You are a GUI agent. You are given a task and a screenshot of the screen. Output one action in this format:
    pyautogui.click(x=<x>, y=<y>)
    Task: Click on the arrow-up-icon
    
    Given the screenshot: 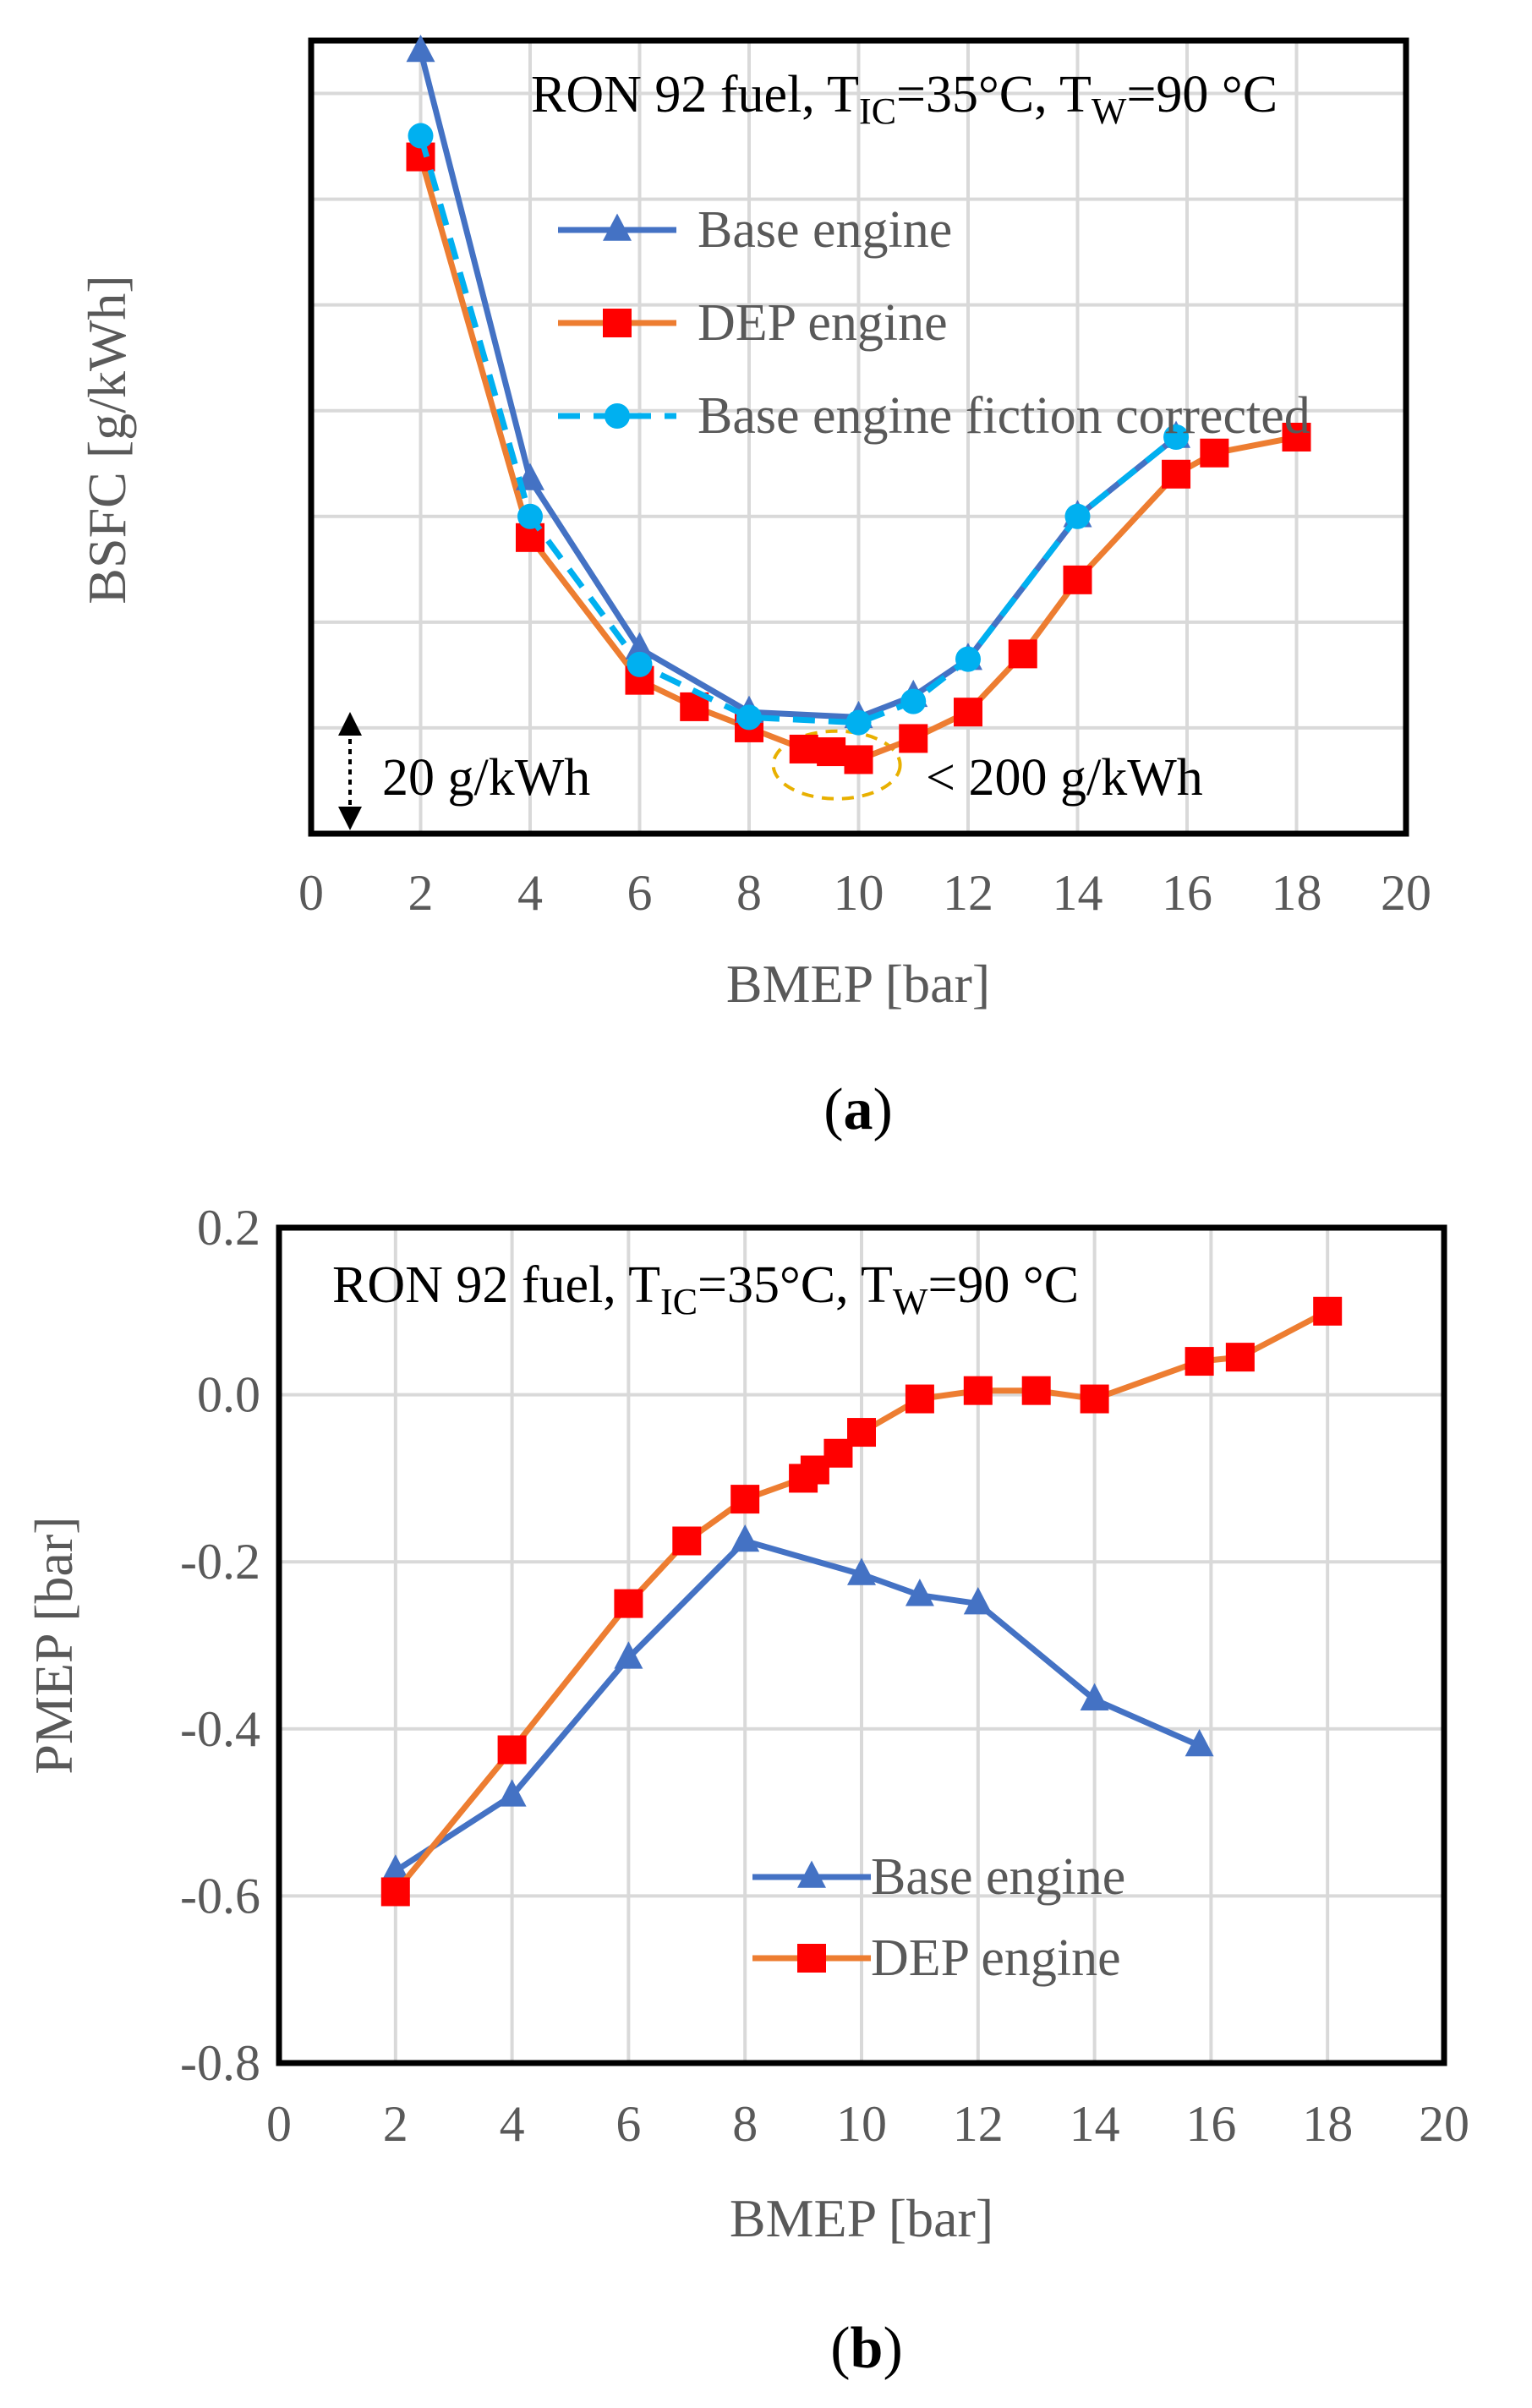 What is the action you would take?
    pyautogui.click(x=350, y=724)
    